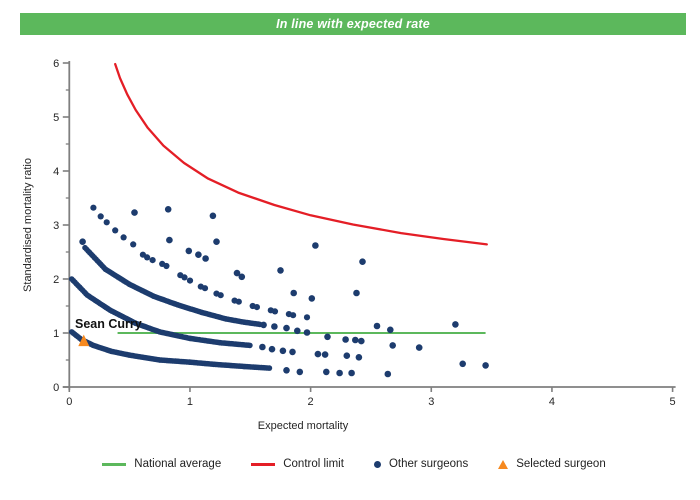 Image resolution: width=700 pixels, height=500 pixels. What do you see at coordinates (56, 280) in the screenshot?
I see `y-tick-label: 2` at bounding box center [56, 280].